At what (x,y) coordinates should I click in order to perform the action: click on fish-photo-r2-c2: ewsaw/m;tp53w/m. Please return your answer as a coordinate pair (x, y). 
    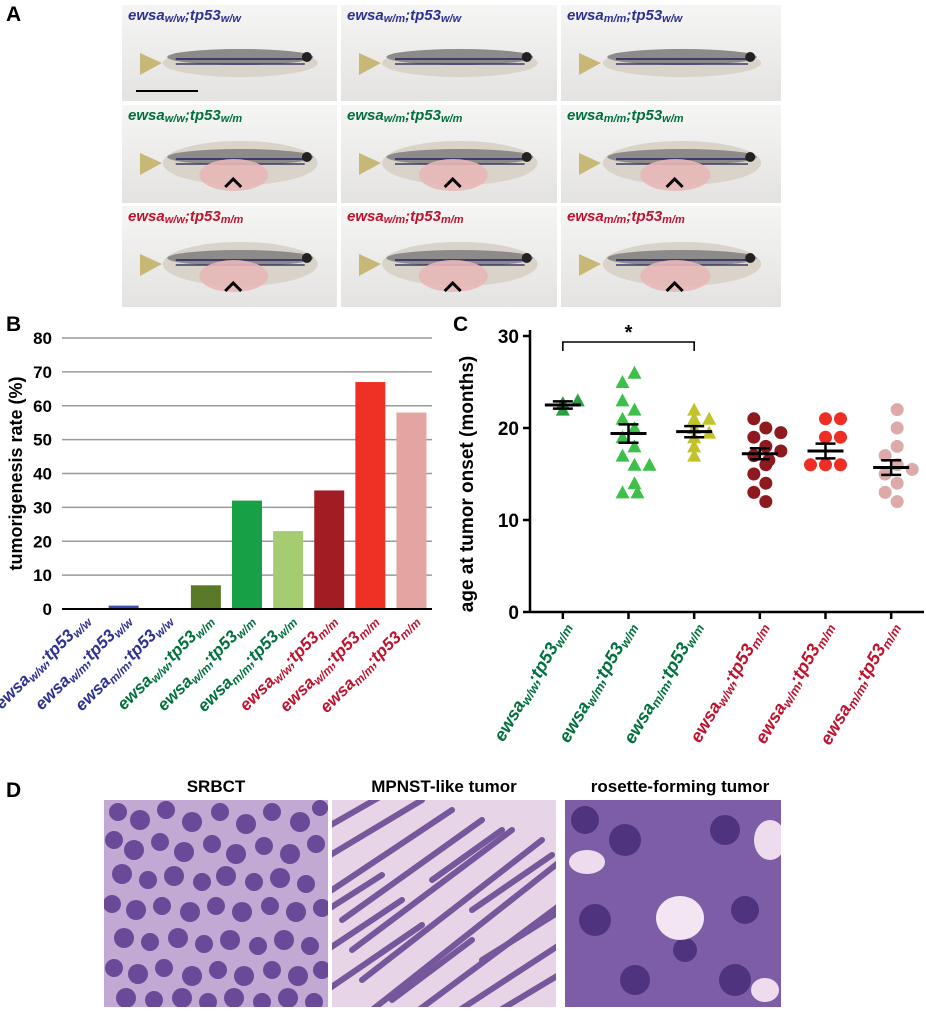
    Looking at the image, I should click on (449, 154).